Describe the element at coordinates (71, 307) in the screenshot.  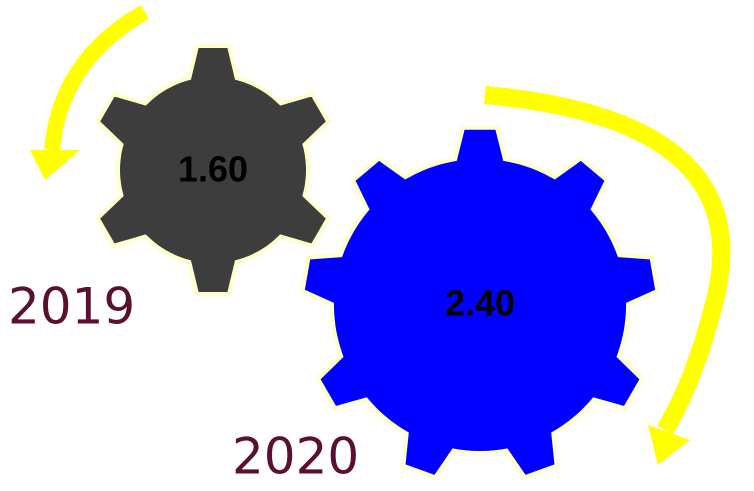
I see `year-label: 2019` at that location.